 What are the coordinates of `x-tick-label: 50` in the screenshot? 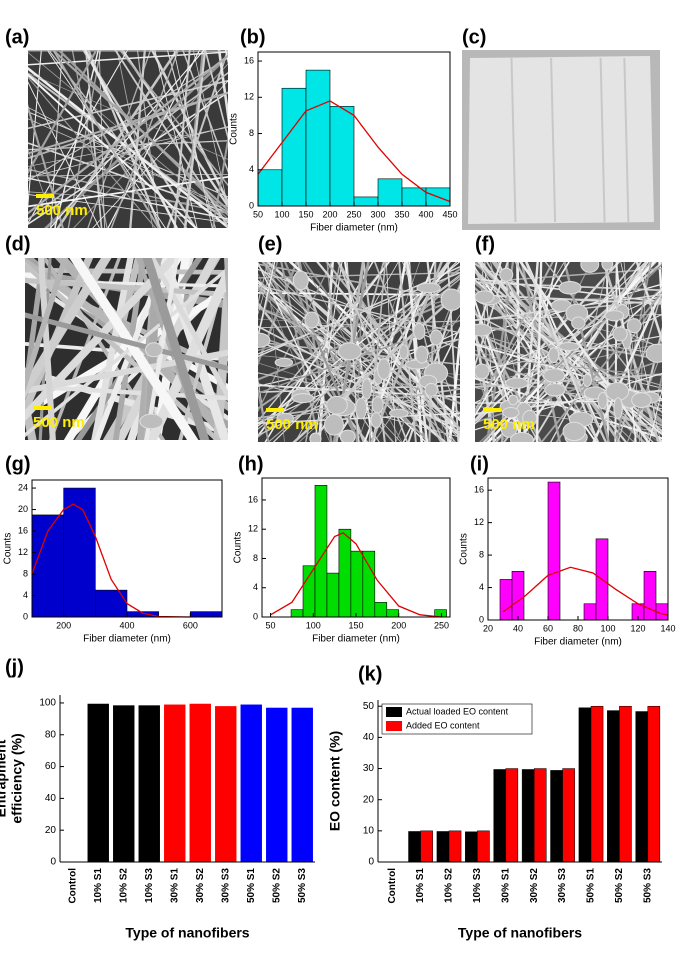 It's located at (258, 214).